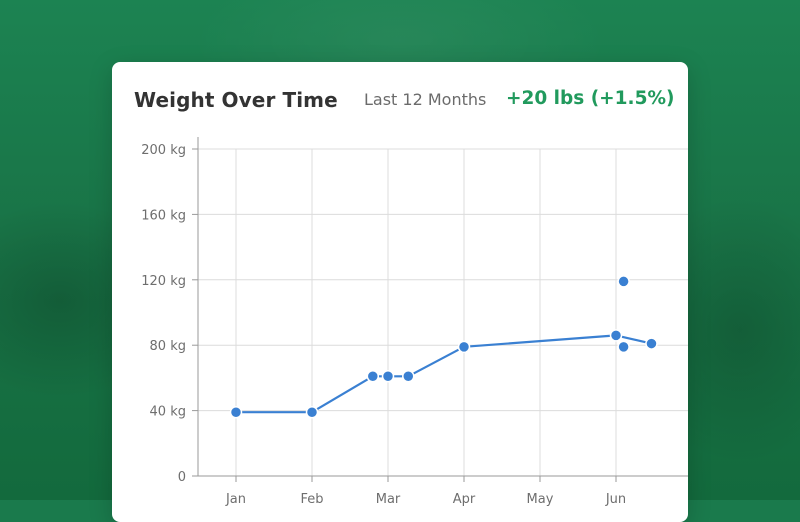 Image resolution: width=800 pixels, height=522 pixels. Describe the element at coordinates (163, 281) in the screenshot. I see `y-tick-label: 120 kg` at that location.